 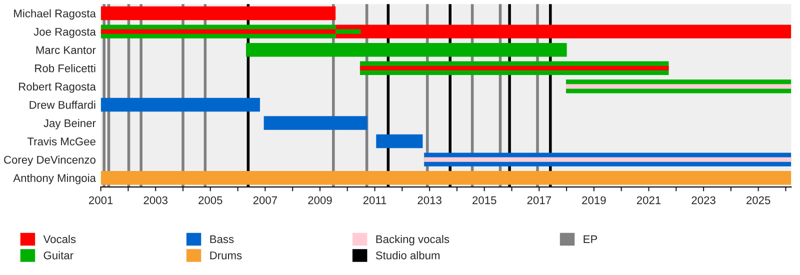 I want to click on legend-label: Bass, so click(x=222, y=239).